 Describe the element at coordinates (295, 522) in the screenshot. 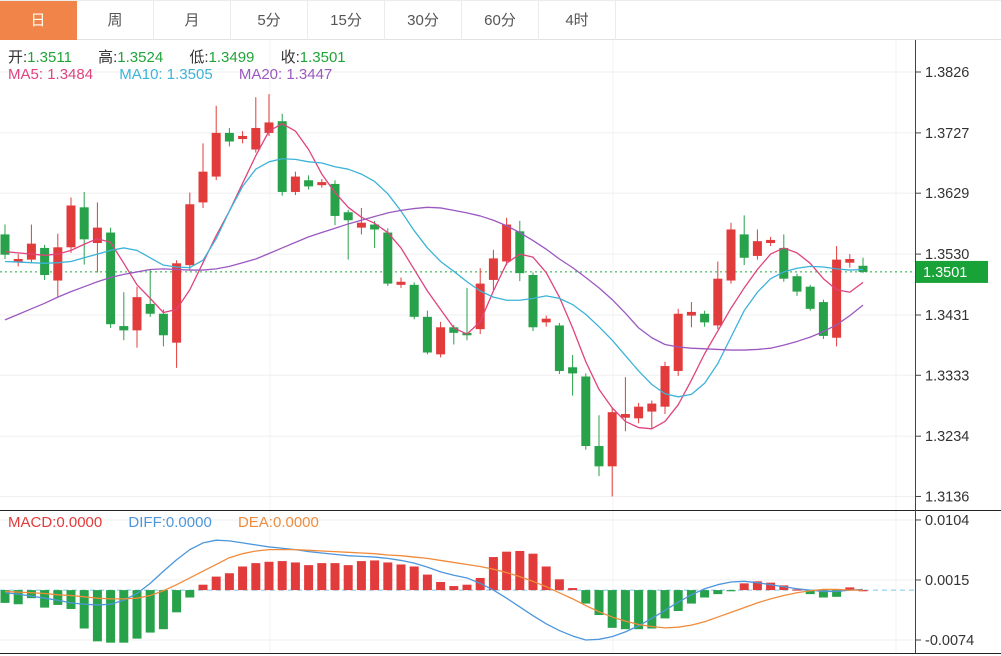

I see `dea-value: 0.0000` at that location.